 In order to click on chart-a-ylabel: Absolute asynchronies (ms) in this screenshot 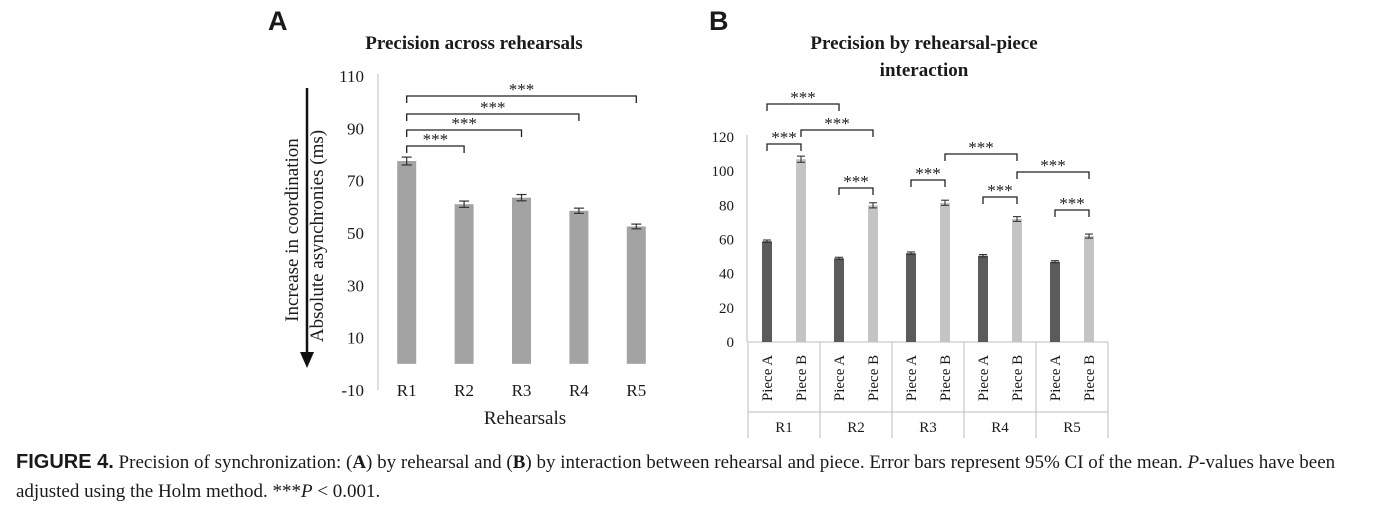, I will do `click(317, 236)`.